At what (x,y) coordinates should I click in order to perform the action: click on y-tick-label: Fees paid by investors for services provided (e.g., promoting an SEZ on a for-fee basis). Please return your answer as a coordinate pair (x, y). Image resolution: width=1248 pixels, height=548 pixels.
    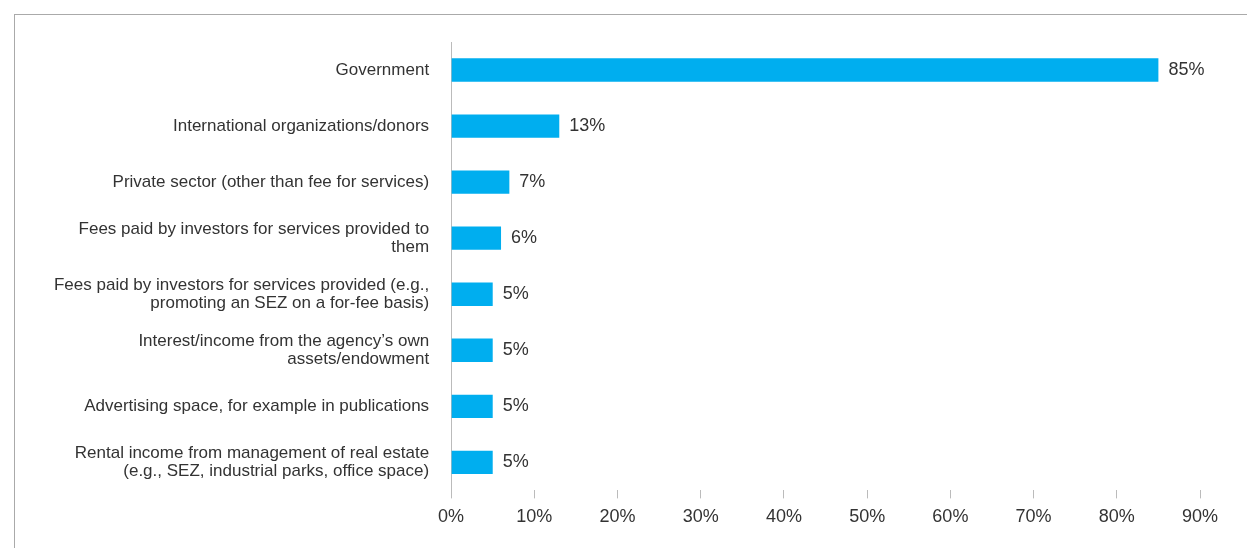
    Looking at the image, I should click on (241, 293).